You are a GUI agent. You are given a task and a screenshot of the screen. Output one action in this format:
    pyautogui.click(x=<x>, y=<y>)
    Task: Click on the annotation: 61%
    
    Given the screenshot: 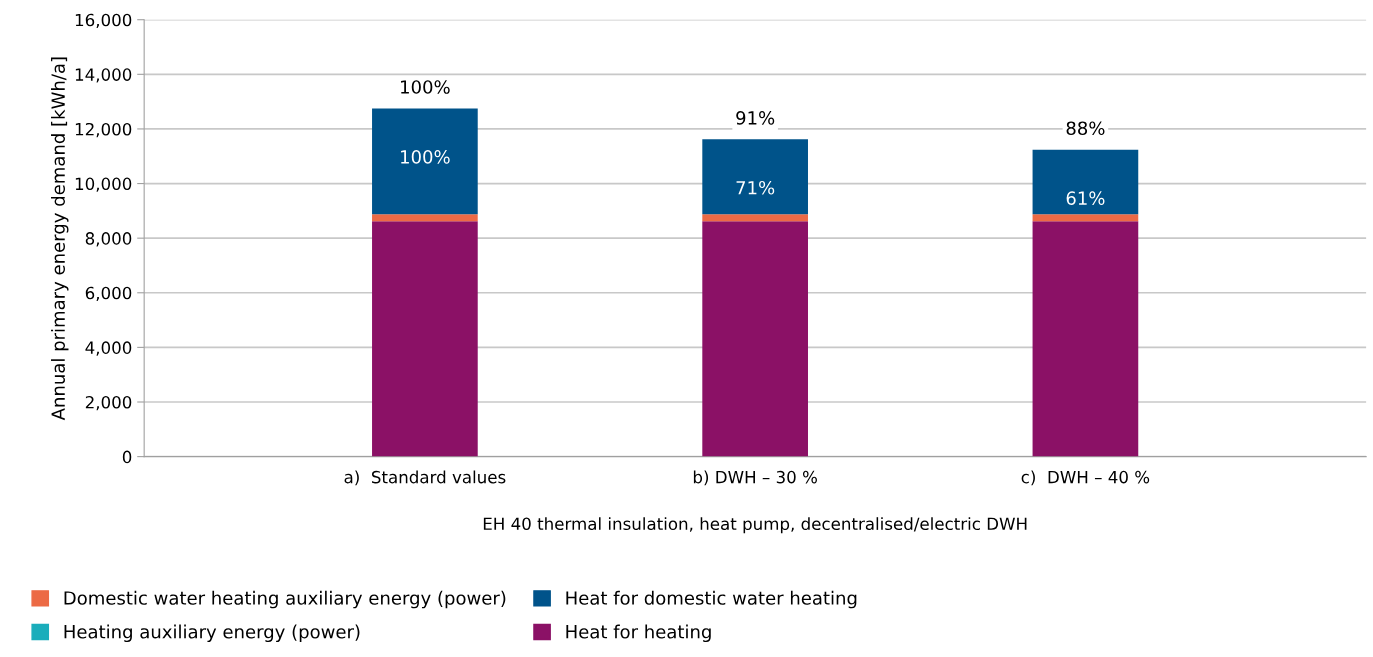 What is the action you would take?
    pyautogui.click(x=1085, y=198)
    